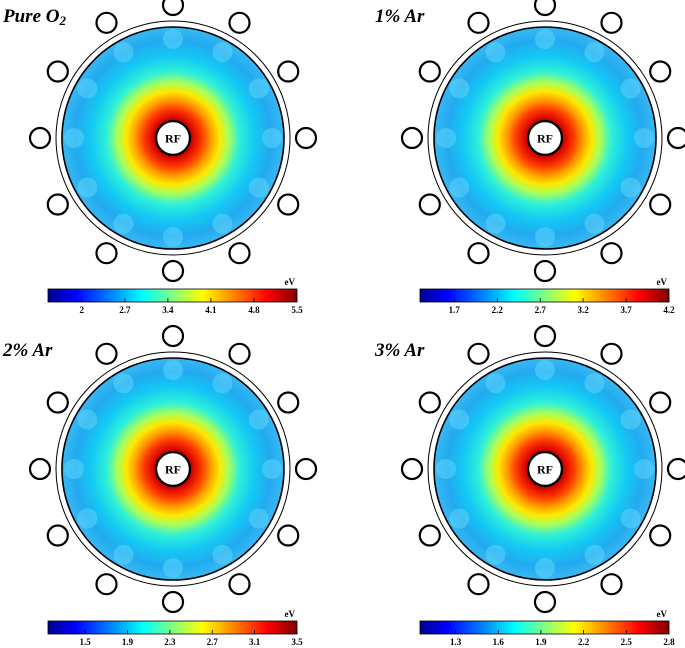  What do you see at coordinates (499, 642) in the screenshot?
I see `colorbar-tick-label: 1.6` at bounding box center [499, 642].